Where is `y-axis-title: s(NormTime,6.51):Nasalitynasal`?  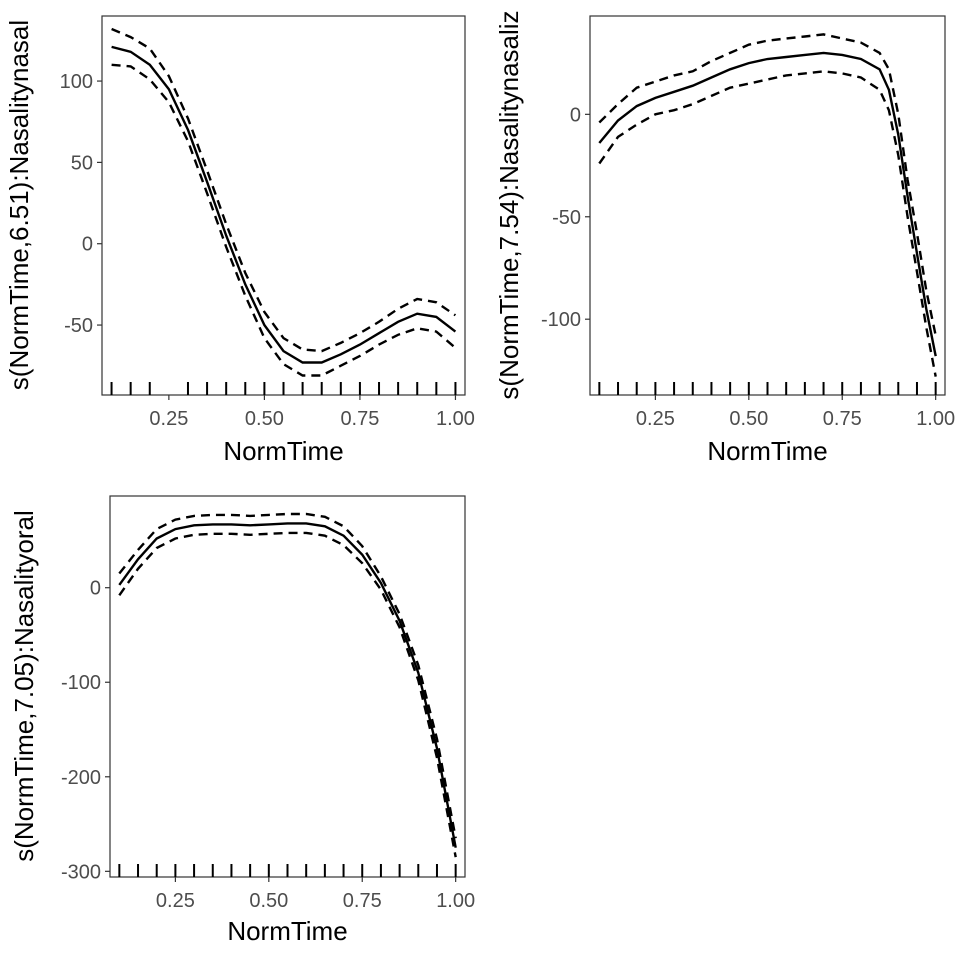 y-axis-title: s(NormTime,6.51):Nasalitynasal is located at coordinates (19, 205).